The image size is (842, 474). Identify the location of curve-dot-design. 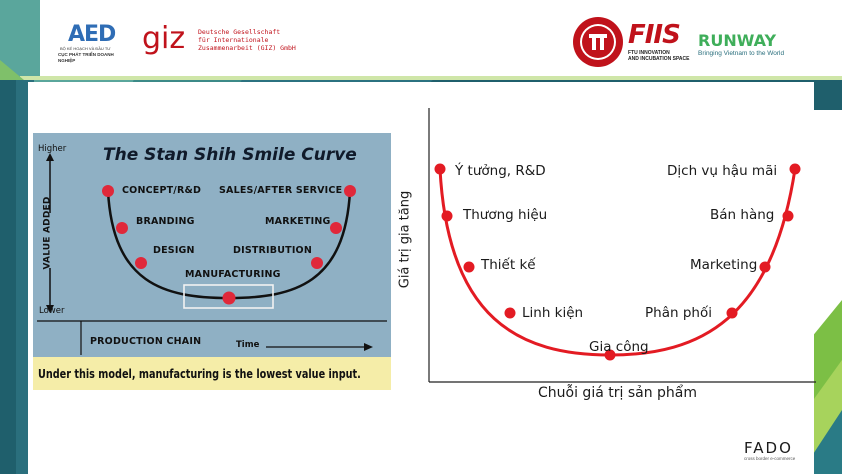
(469, 267).